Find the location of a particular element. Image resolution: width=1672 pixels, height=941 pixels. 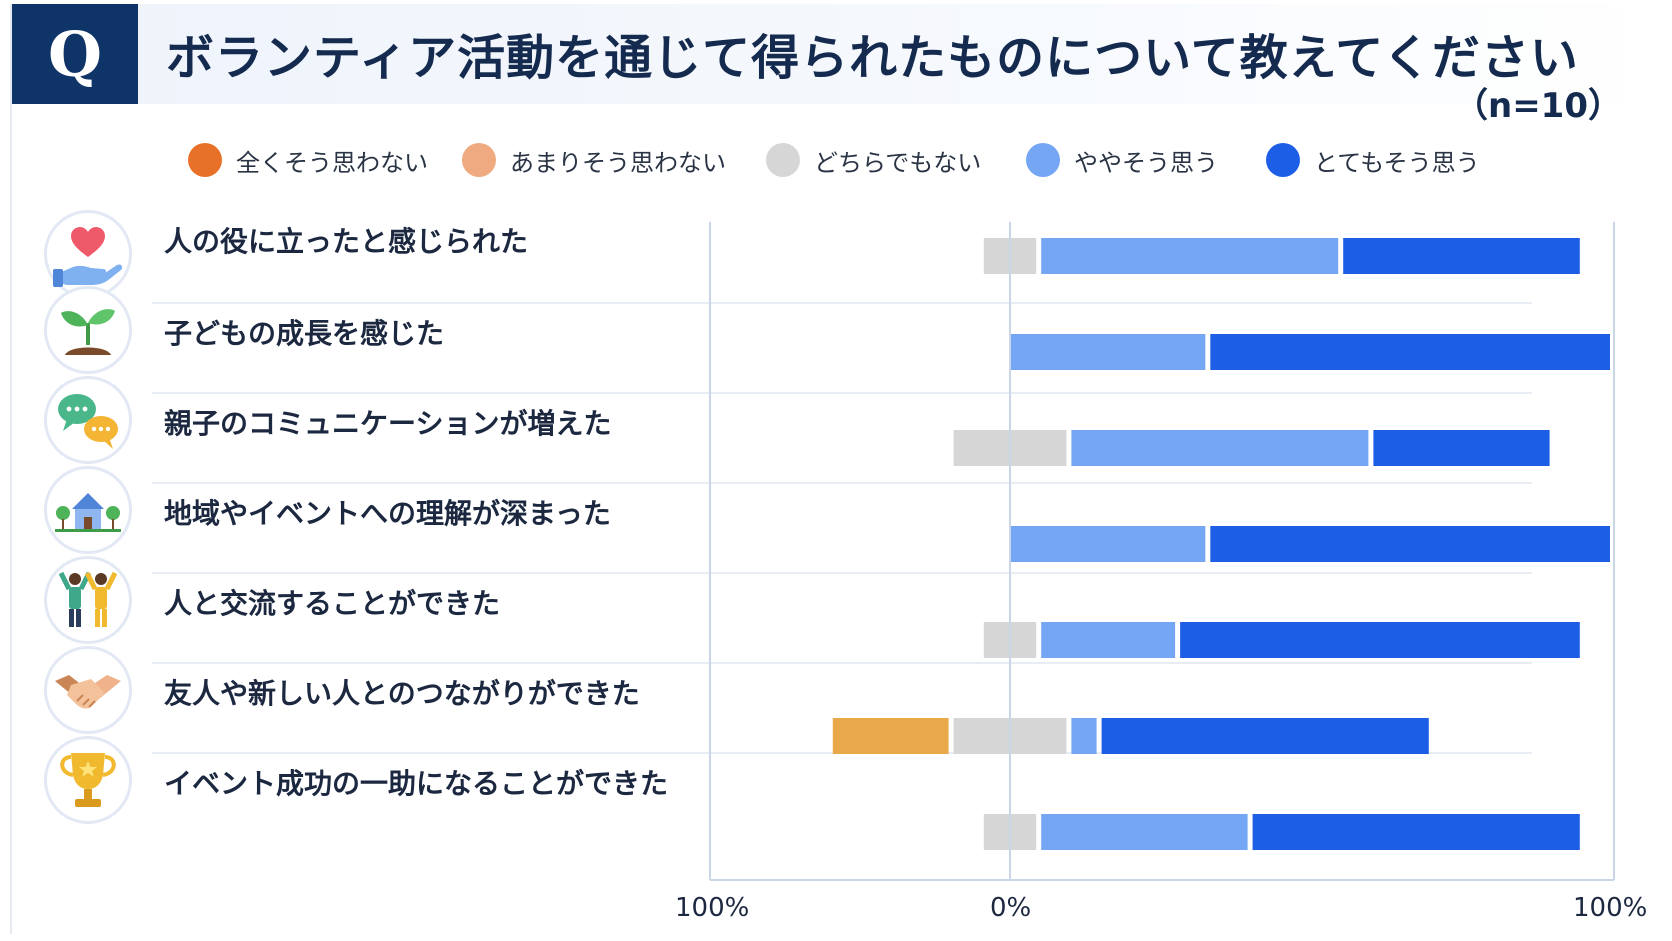

row-label: 子どもの成長を感じた is located at coordinates (304, 333).